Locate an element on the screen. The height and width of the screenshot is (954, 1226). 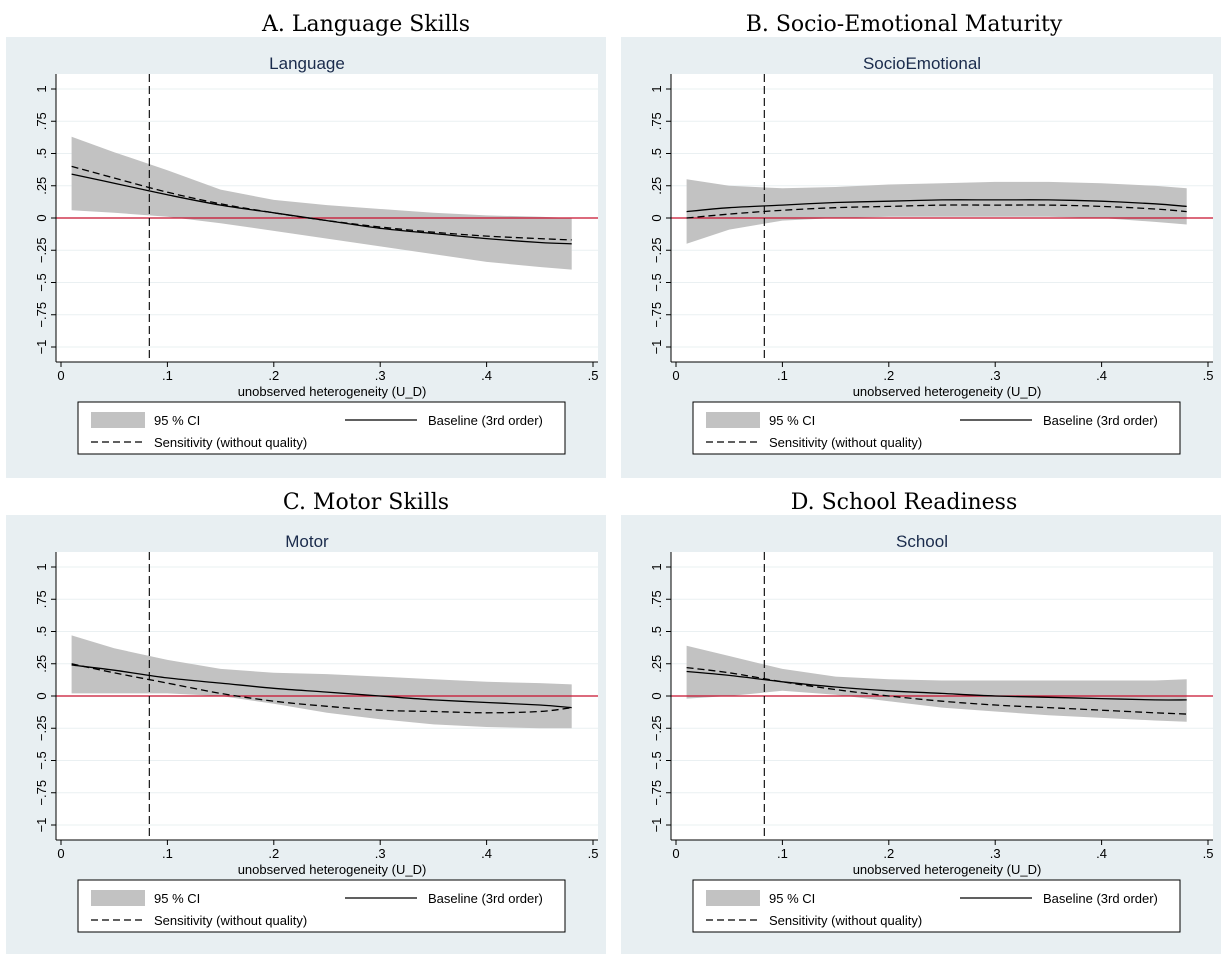
graph-title: Language is located at coordinates (307, 63).